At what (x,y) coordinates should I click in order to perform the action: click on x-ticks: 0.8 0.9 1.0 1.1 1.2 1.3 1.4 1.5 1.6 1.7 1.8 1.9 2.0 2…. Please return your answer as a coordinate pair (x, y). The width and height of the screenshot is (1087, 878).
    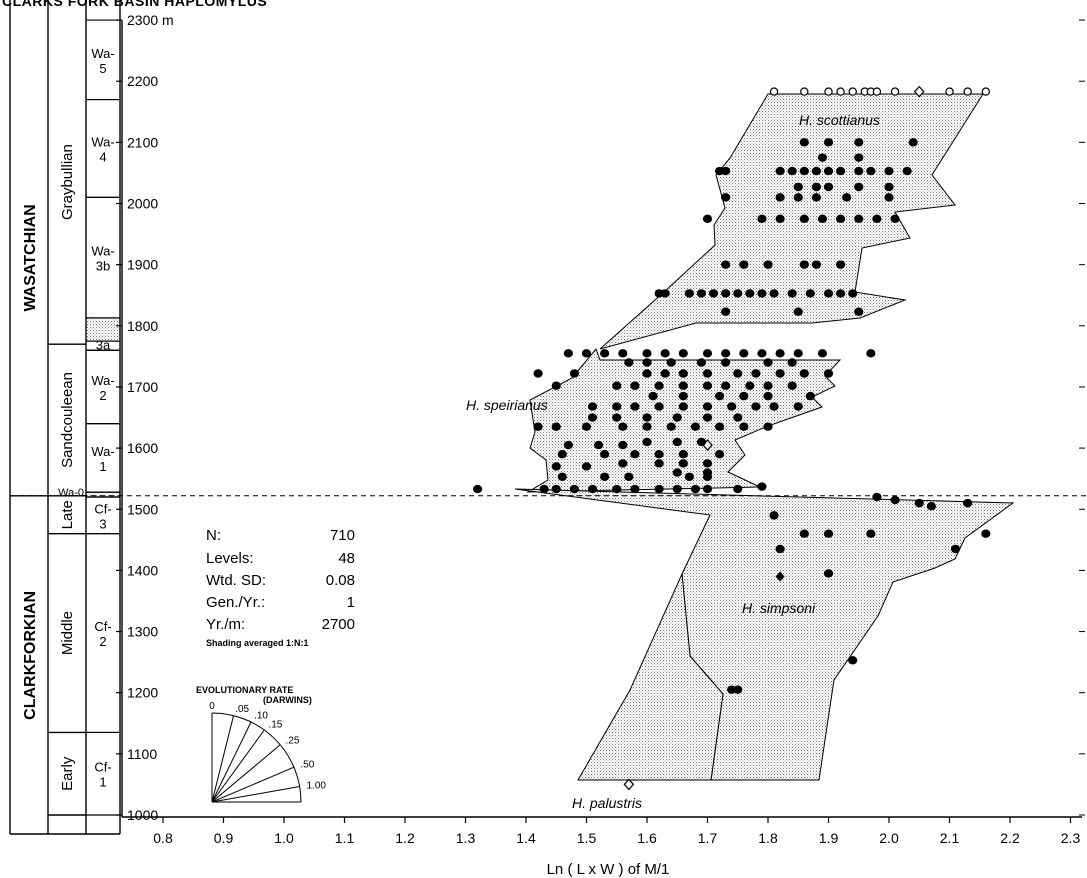
    Looking at the image, I should click on (616, 831).